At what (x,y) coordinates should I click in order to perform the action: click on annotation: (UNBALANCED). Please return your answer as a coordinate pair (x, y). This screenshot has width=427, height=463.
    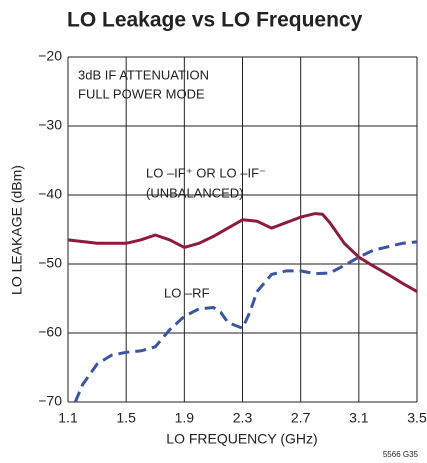
    Looking at the image, I should click on (195, 192).